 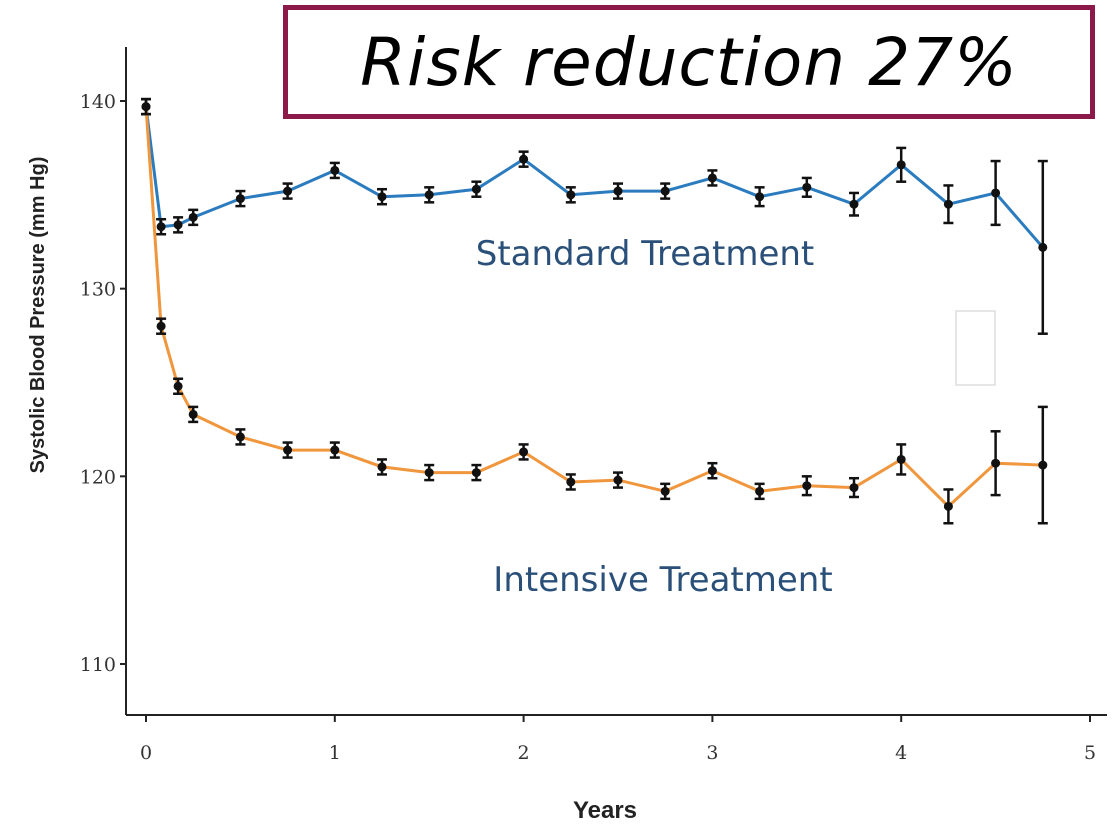 I want to click on y-axis-label: Systolic Blood Pressure (mm Hg), so click(x=38, y=315).